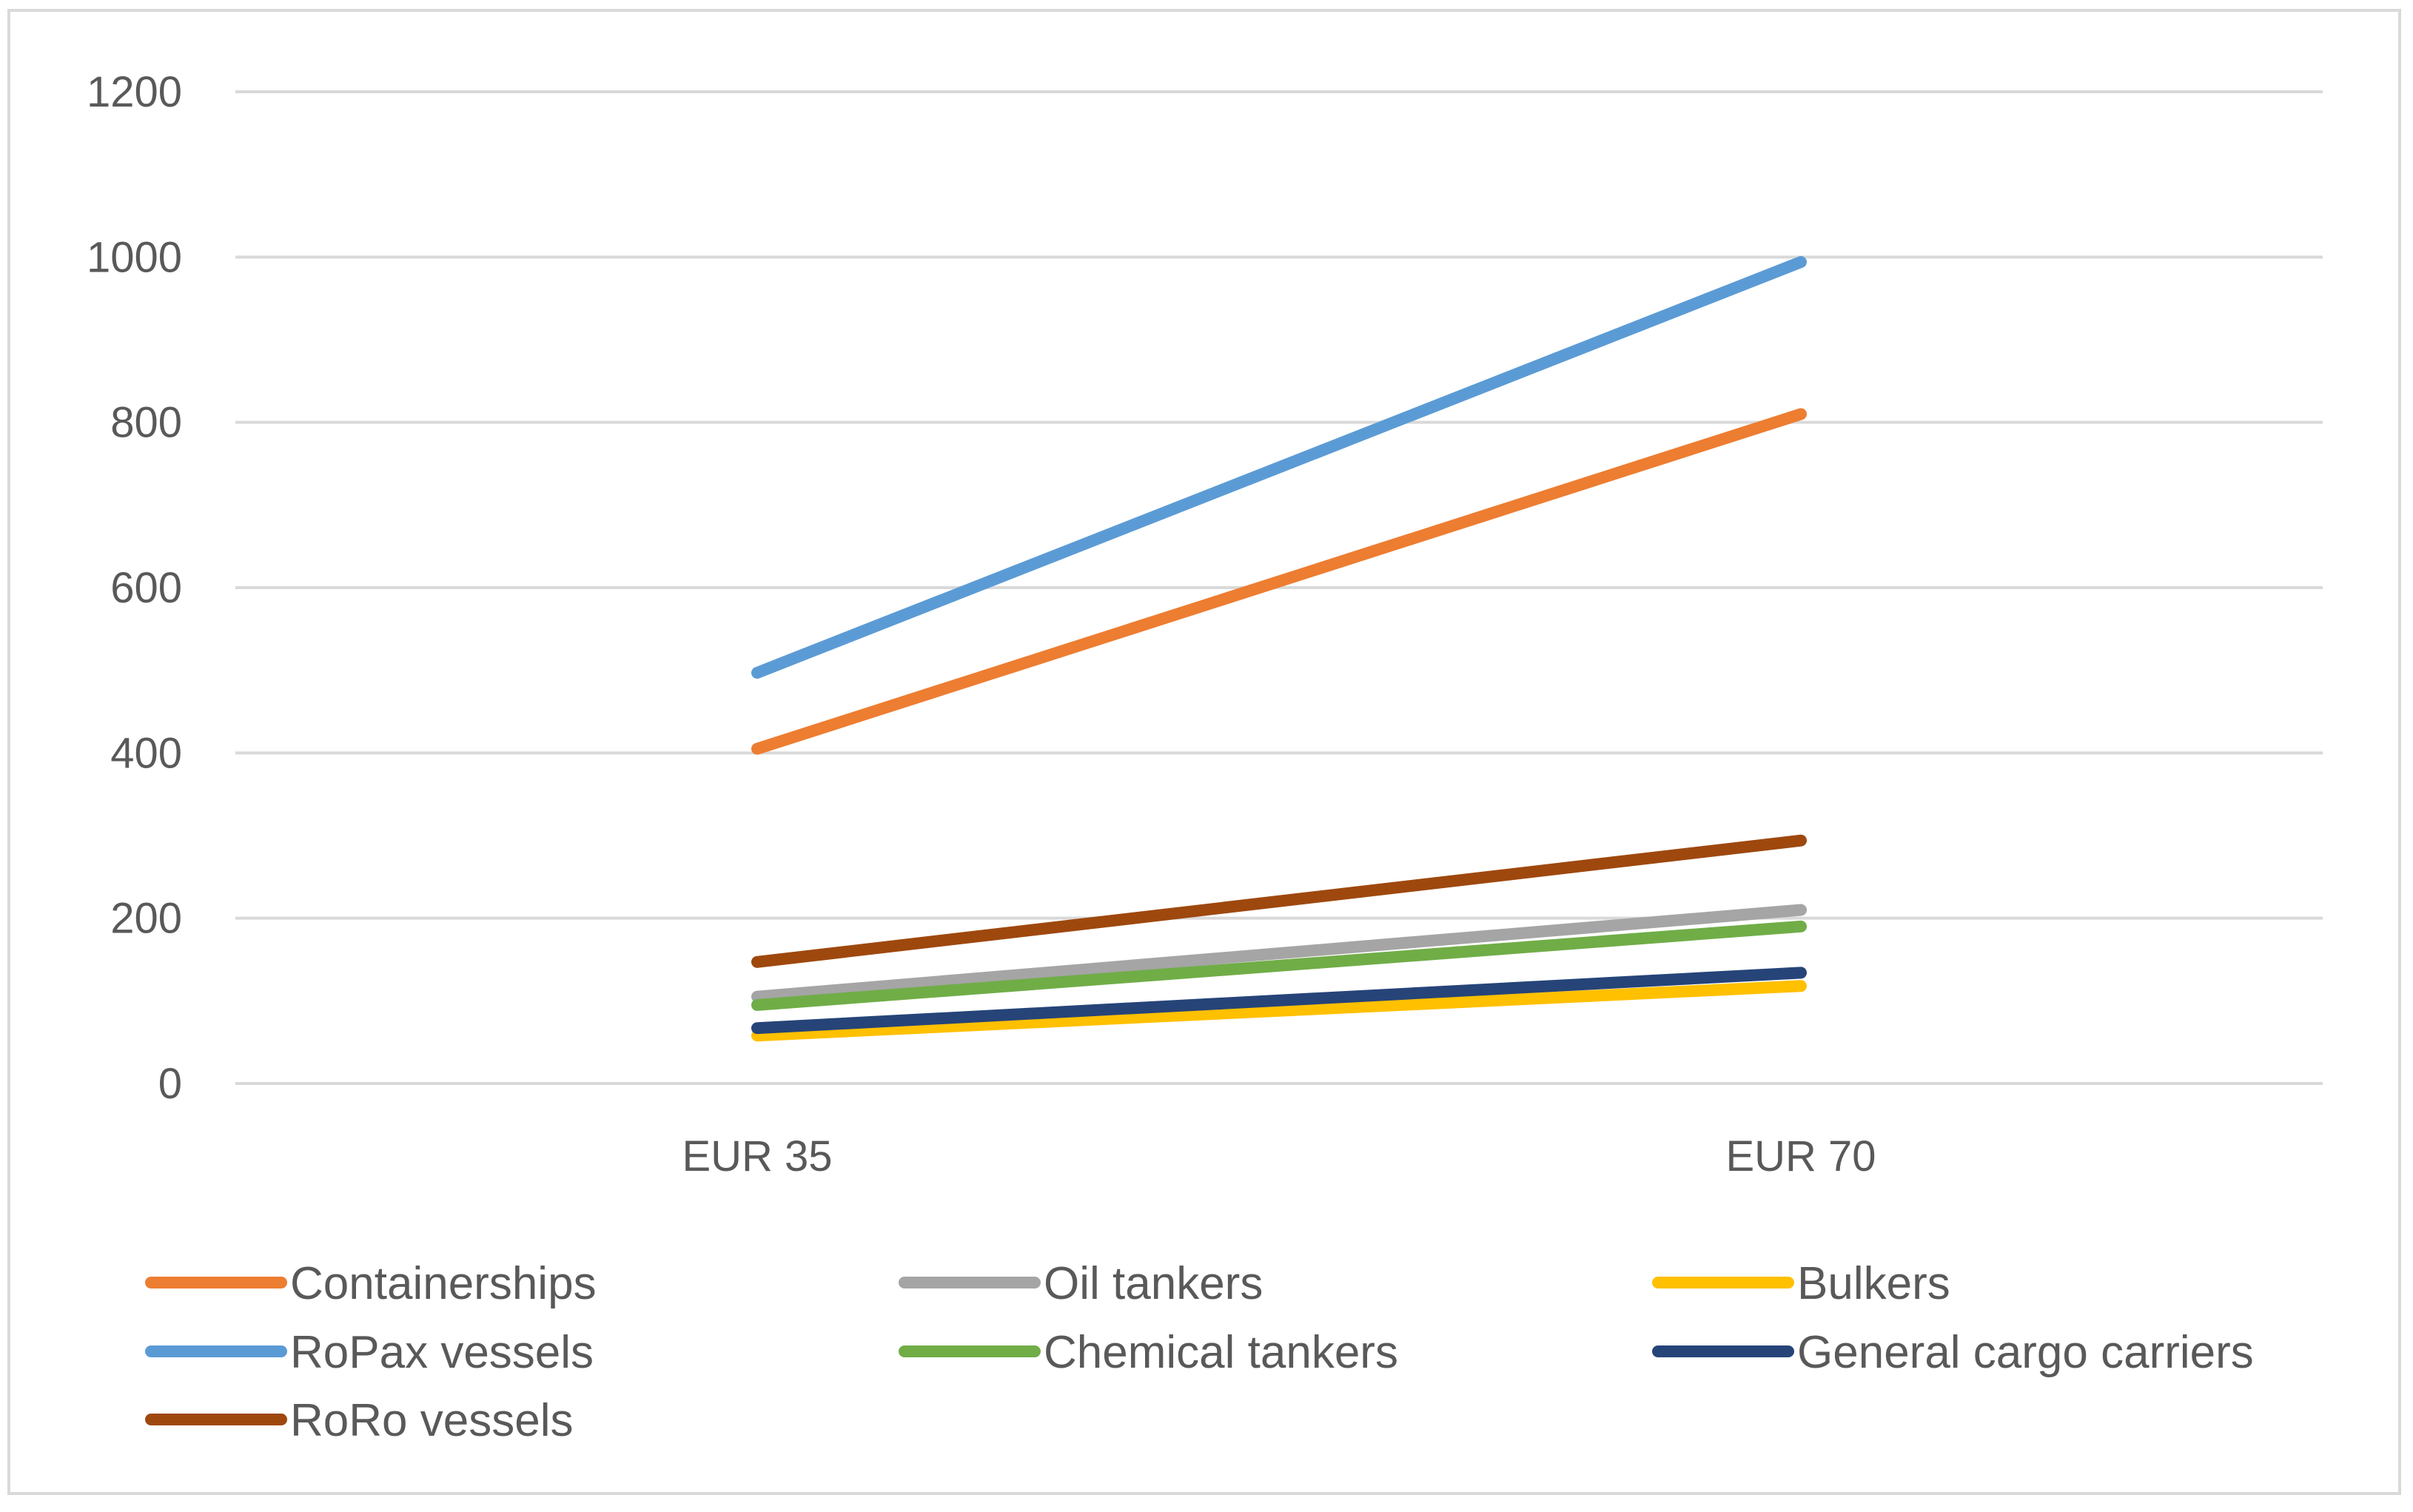 The height and width of the screenshot is (1512, 2413). What do you see at coordinates (170, 1084) in the screenshot?
I see `y-tick-label: 0` at bounding box center [170, 1084].